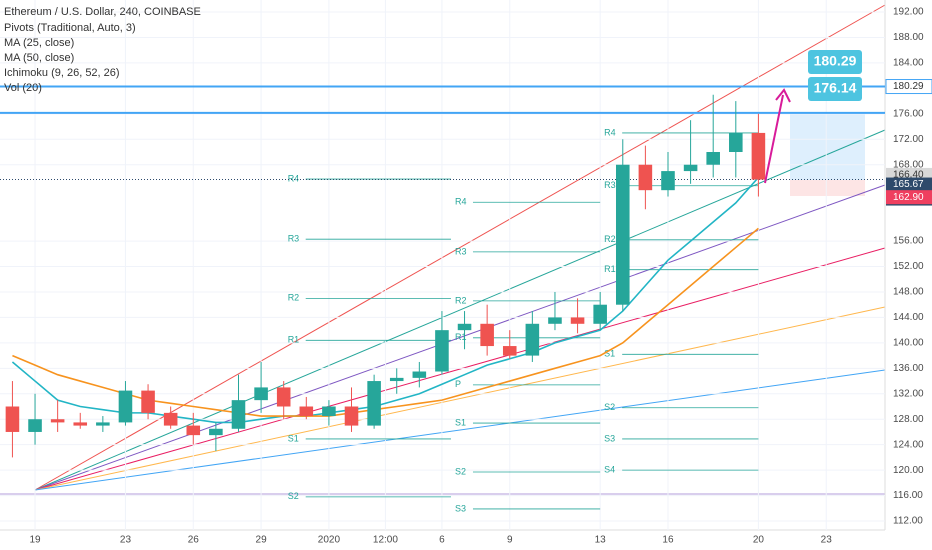 The image size is (932, 550). What do you see at coordinates (609, 470) in the screenshot?
I see `pivot-label: S4` at bounding box center [609, 470].